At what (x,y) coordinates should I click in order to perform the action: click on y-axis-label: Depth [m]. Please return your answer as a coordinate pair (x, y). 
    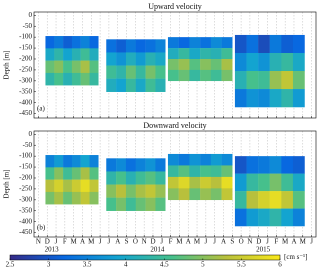
    Looking at the image, I should click on (7, 65).